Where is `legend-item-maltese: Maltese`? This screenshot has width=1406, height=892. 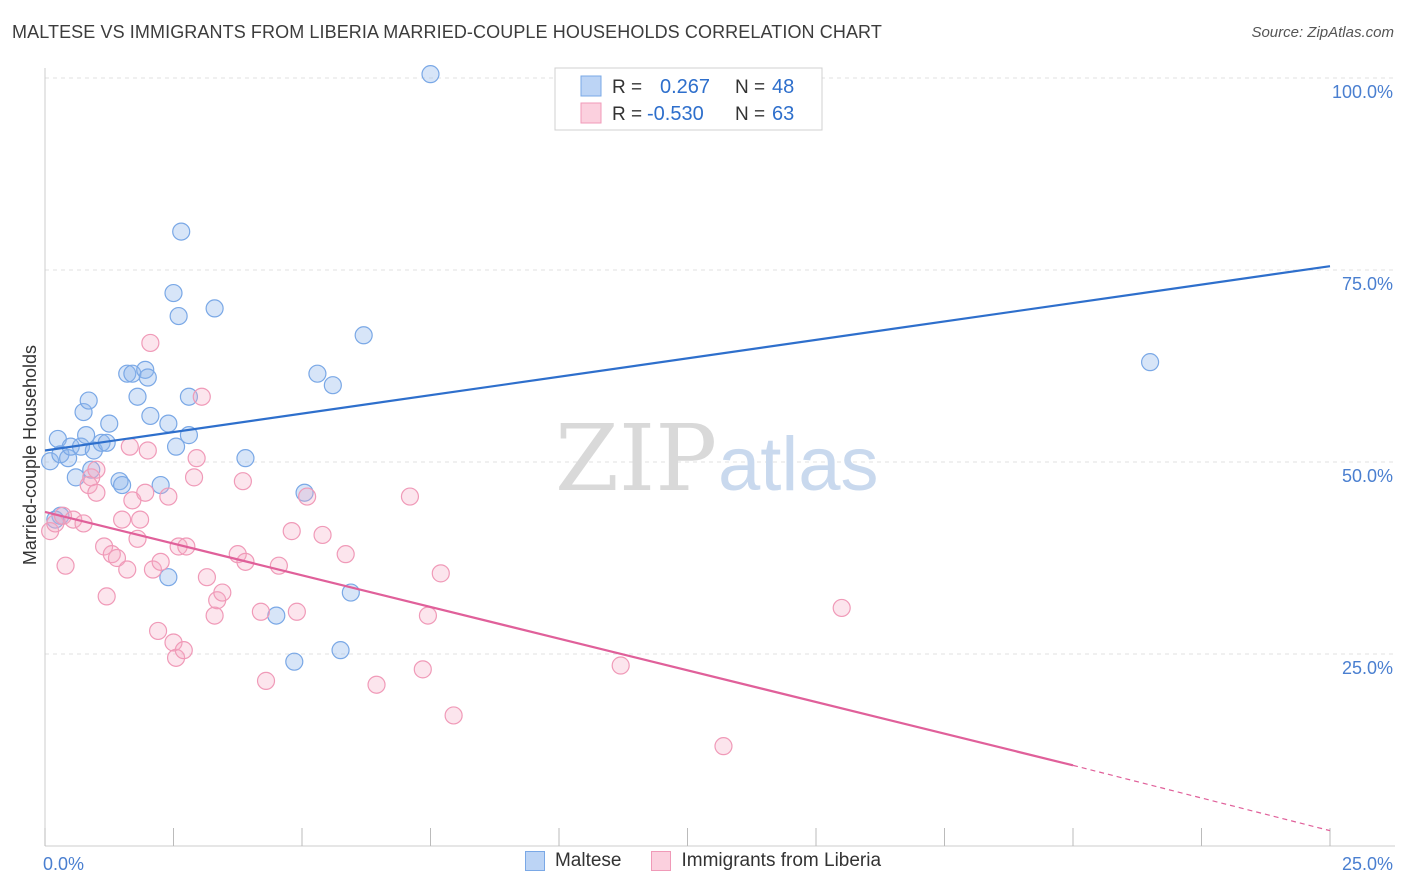
legend-item-maltese: Maltese is located at coordinates (573, 861).